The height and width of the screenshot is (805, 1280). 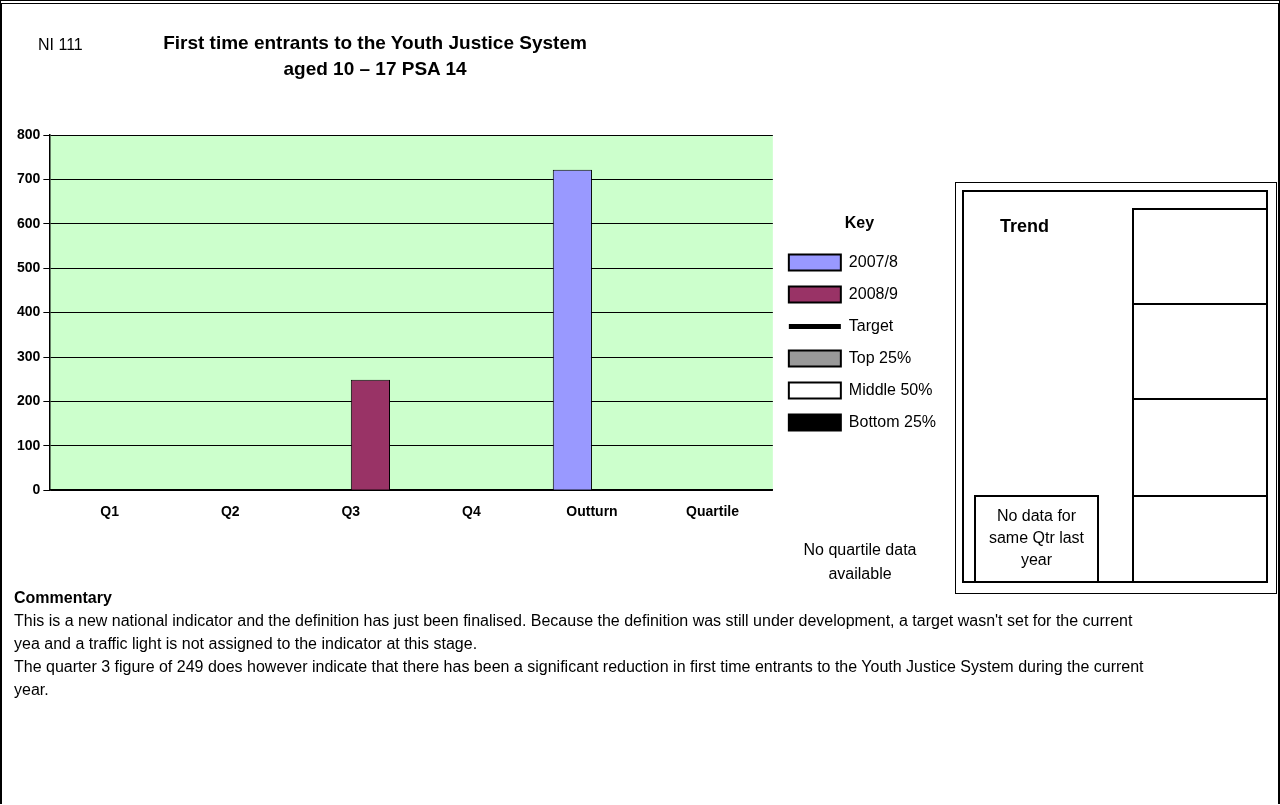 What do you see at coordinates (29, 311) in the screenshot?
I see `y-tick-label: 400` at bounding box center [29, 311].